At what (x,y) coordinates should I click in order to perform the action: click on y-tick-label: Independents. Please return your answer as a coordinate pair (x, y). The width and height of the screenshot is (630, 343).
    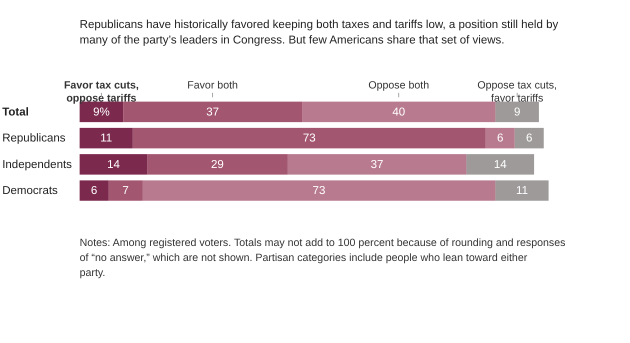
    Looking at the image, I should click on (37, 164).